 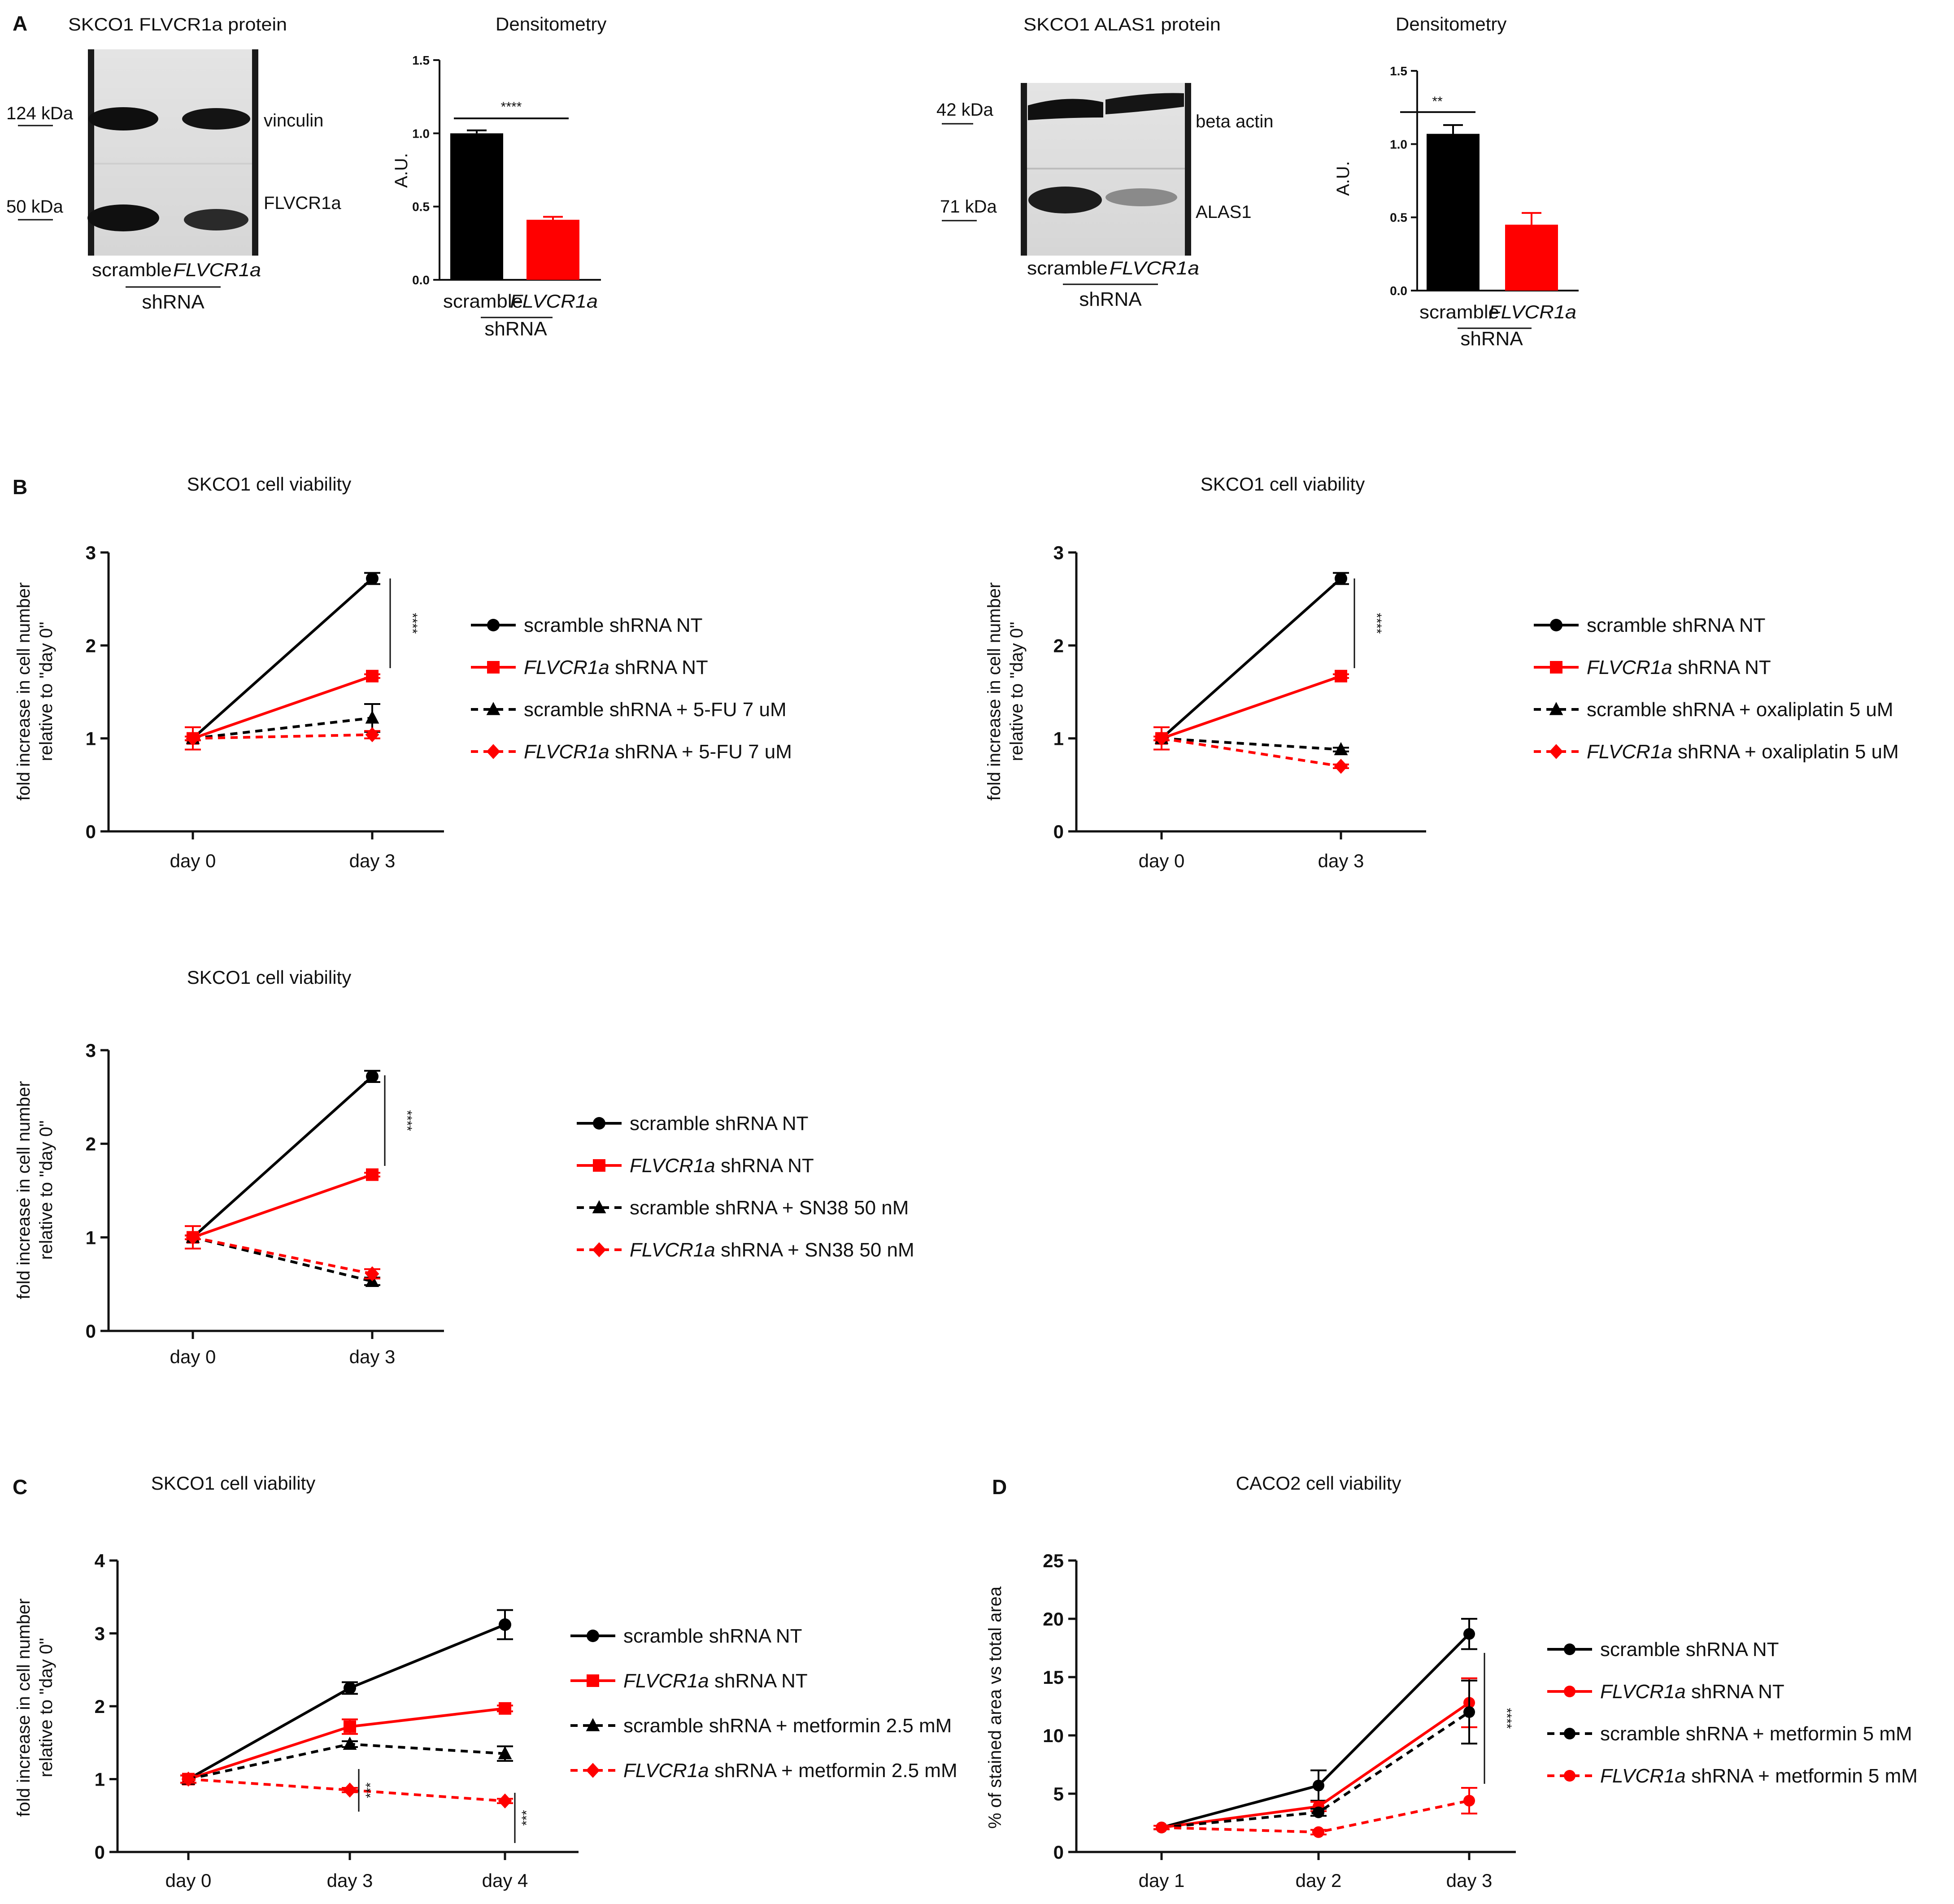 What do you see at coordinates (1162, 1880) in the screenshot?
I see `x-tick-label: day 1` at bounding box center [1162, 1880].